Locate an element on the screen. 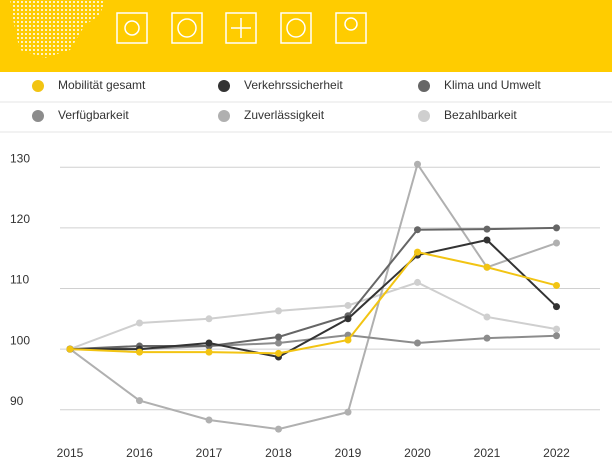 The height and width of the screenshot is (459, 612). map-dots is located at coordinates (57, 29).